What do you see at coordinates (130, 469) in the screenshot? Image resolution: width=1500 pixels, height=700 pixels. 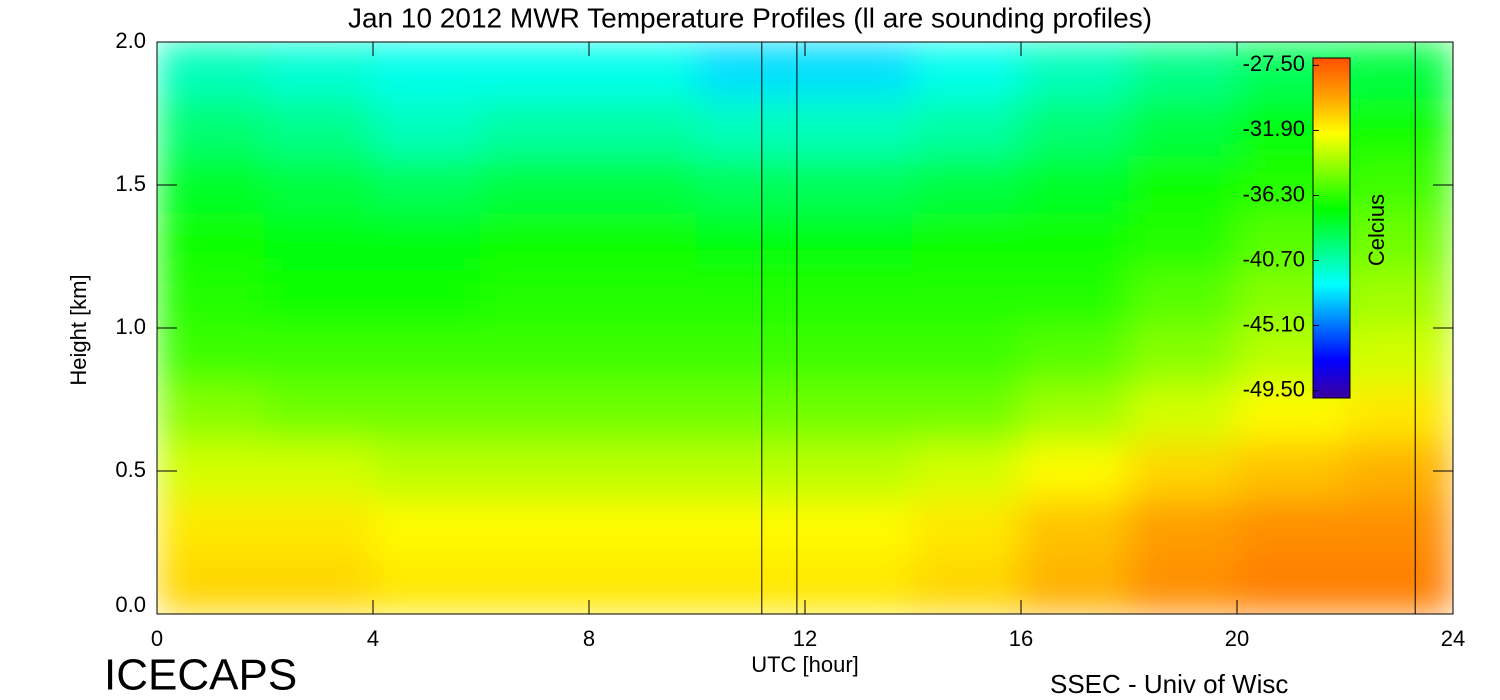 I see `y-tick-label: 0.5` at bounding box center [130, 469].